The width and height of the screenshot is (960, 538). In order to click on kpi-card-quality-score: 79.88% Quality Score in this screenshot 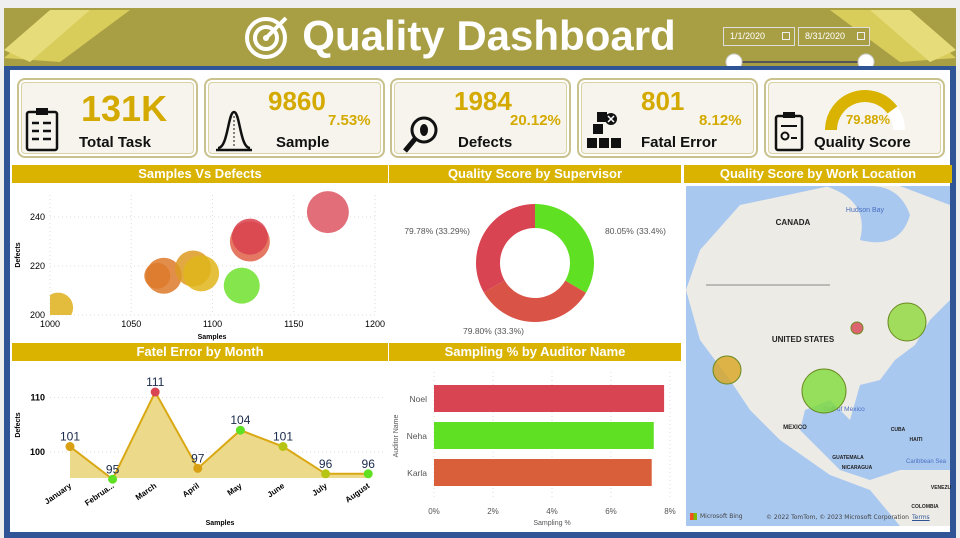, I will do `click(854, 118)`.